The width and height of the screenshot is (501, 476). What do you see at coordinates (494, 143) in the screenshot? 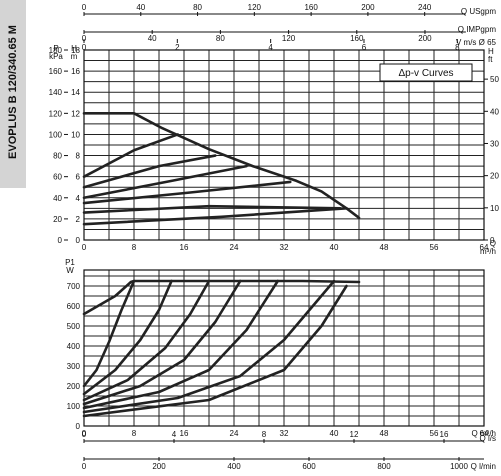
I see `head-ft-tick: 30` at bounding box center [494, 143].